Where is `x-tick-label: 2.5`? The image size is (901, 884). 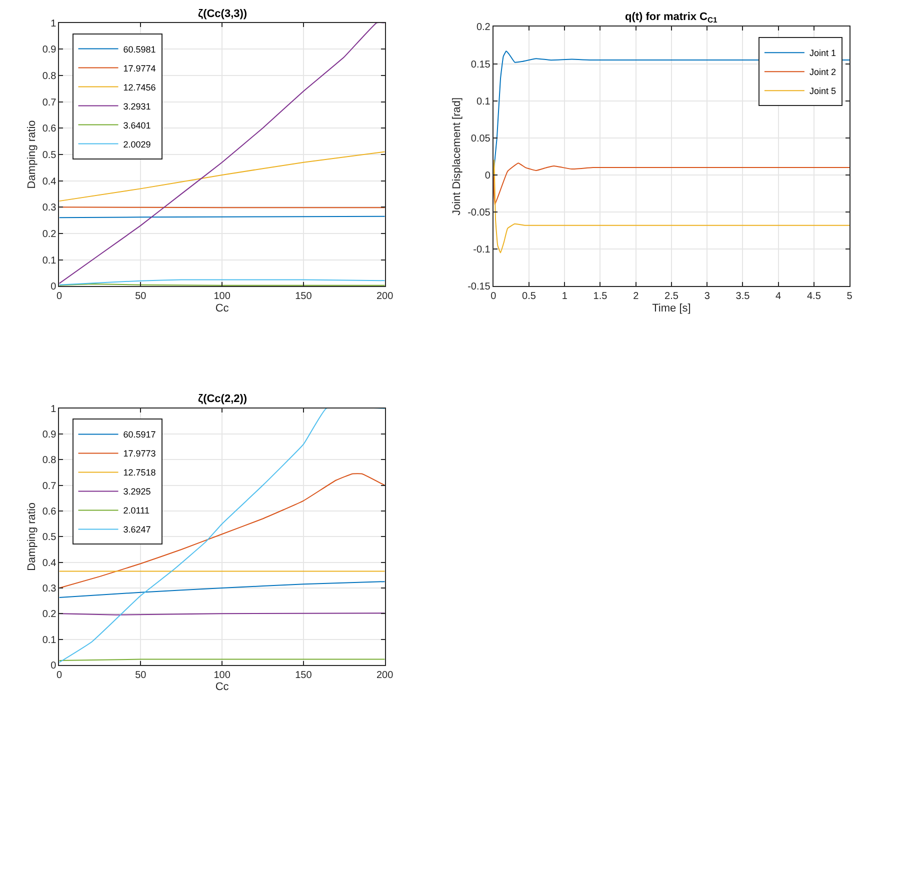 x-tick-label: 2.5 is located at coordinates (671, 296).